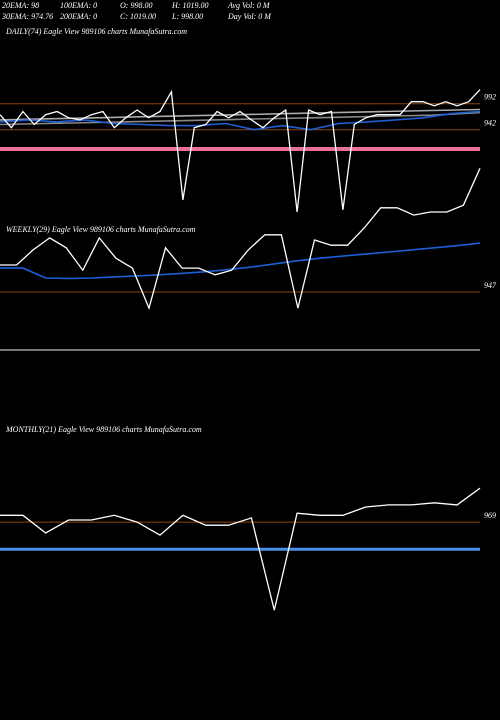 Image resolution: width=500 pixels, height=720 pixels. I want to click on header-stat: 100EMA: 0, so click(78, 5).